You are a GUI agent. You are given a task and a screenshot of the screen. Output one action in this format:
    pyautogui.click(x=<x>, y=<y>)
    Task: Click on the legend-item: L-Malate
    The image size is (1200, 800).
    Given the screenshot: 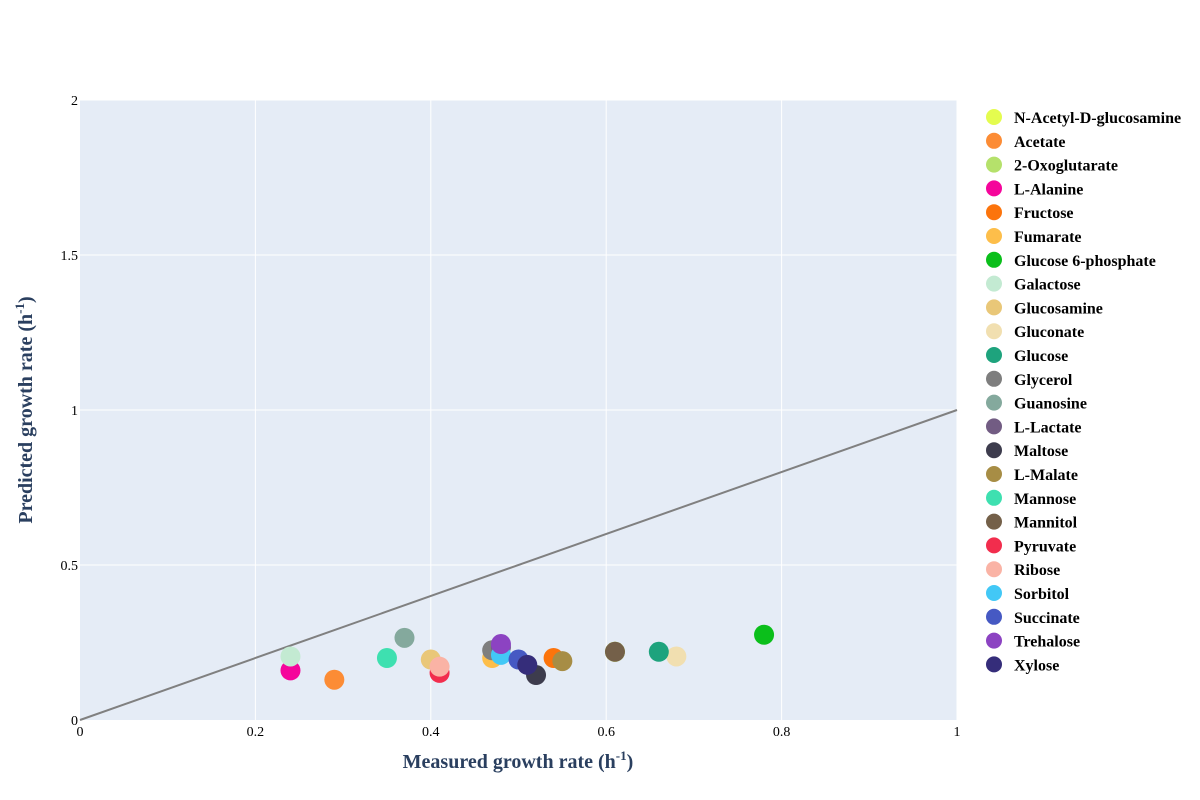 What is the action you would take?
    pyautogui.click(x=1032, y=475)
    